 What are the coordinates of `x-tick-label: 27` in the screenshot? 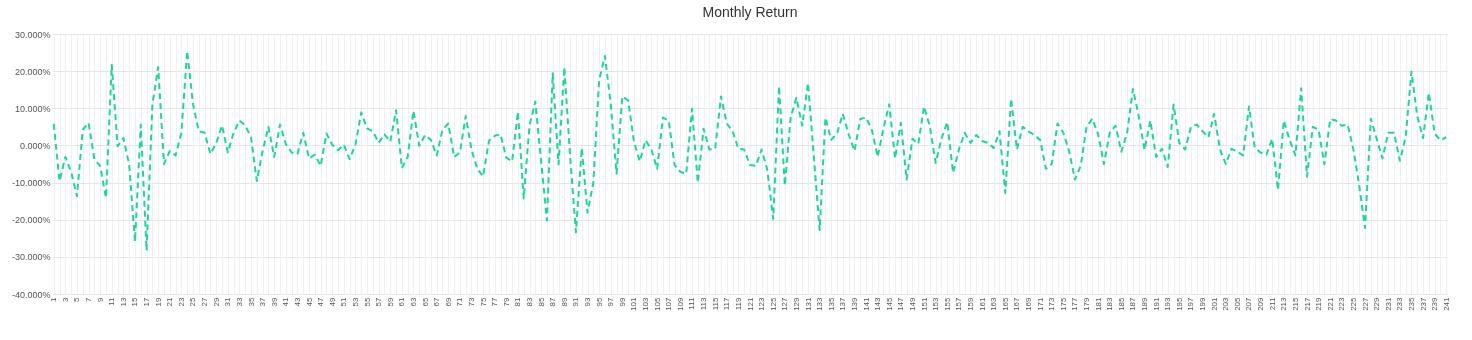 It's located at (205, 301).